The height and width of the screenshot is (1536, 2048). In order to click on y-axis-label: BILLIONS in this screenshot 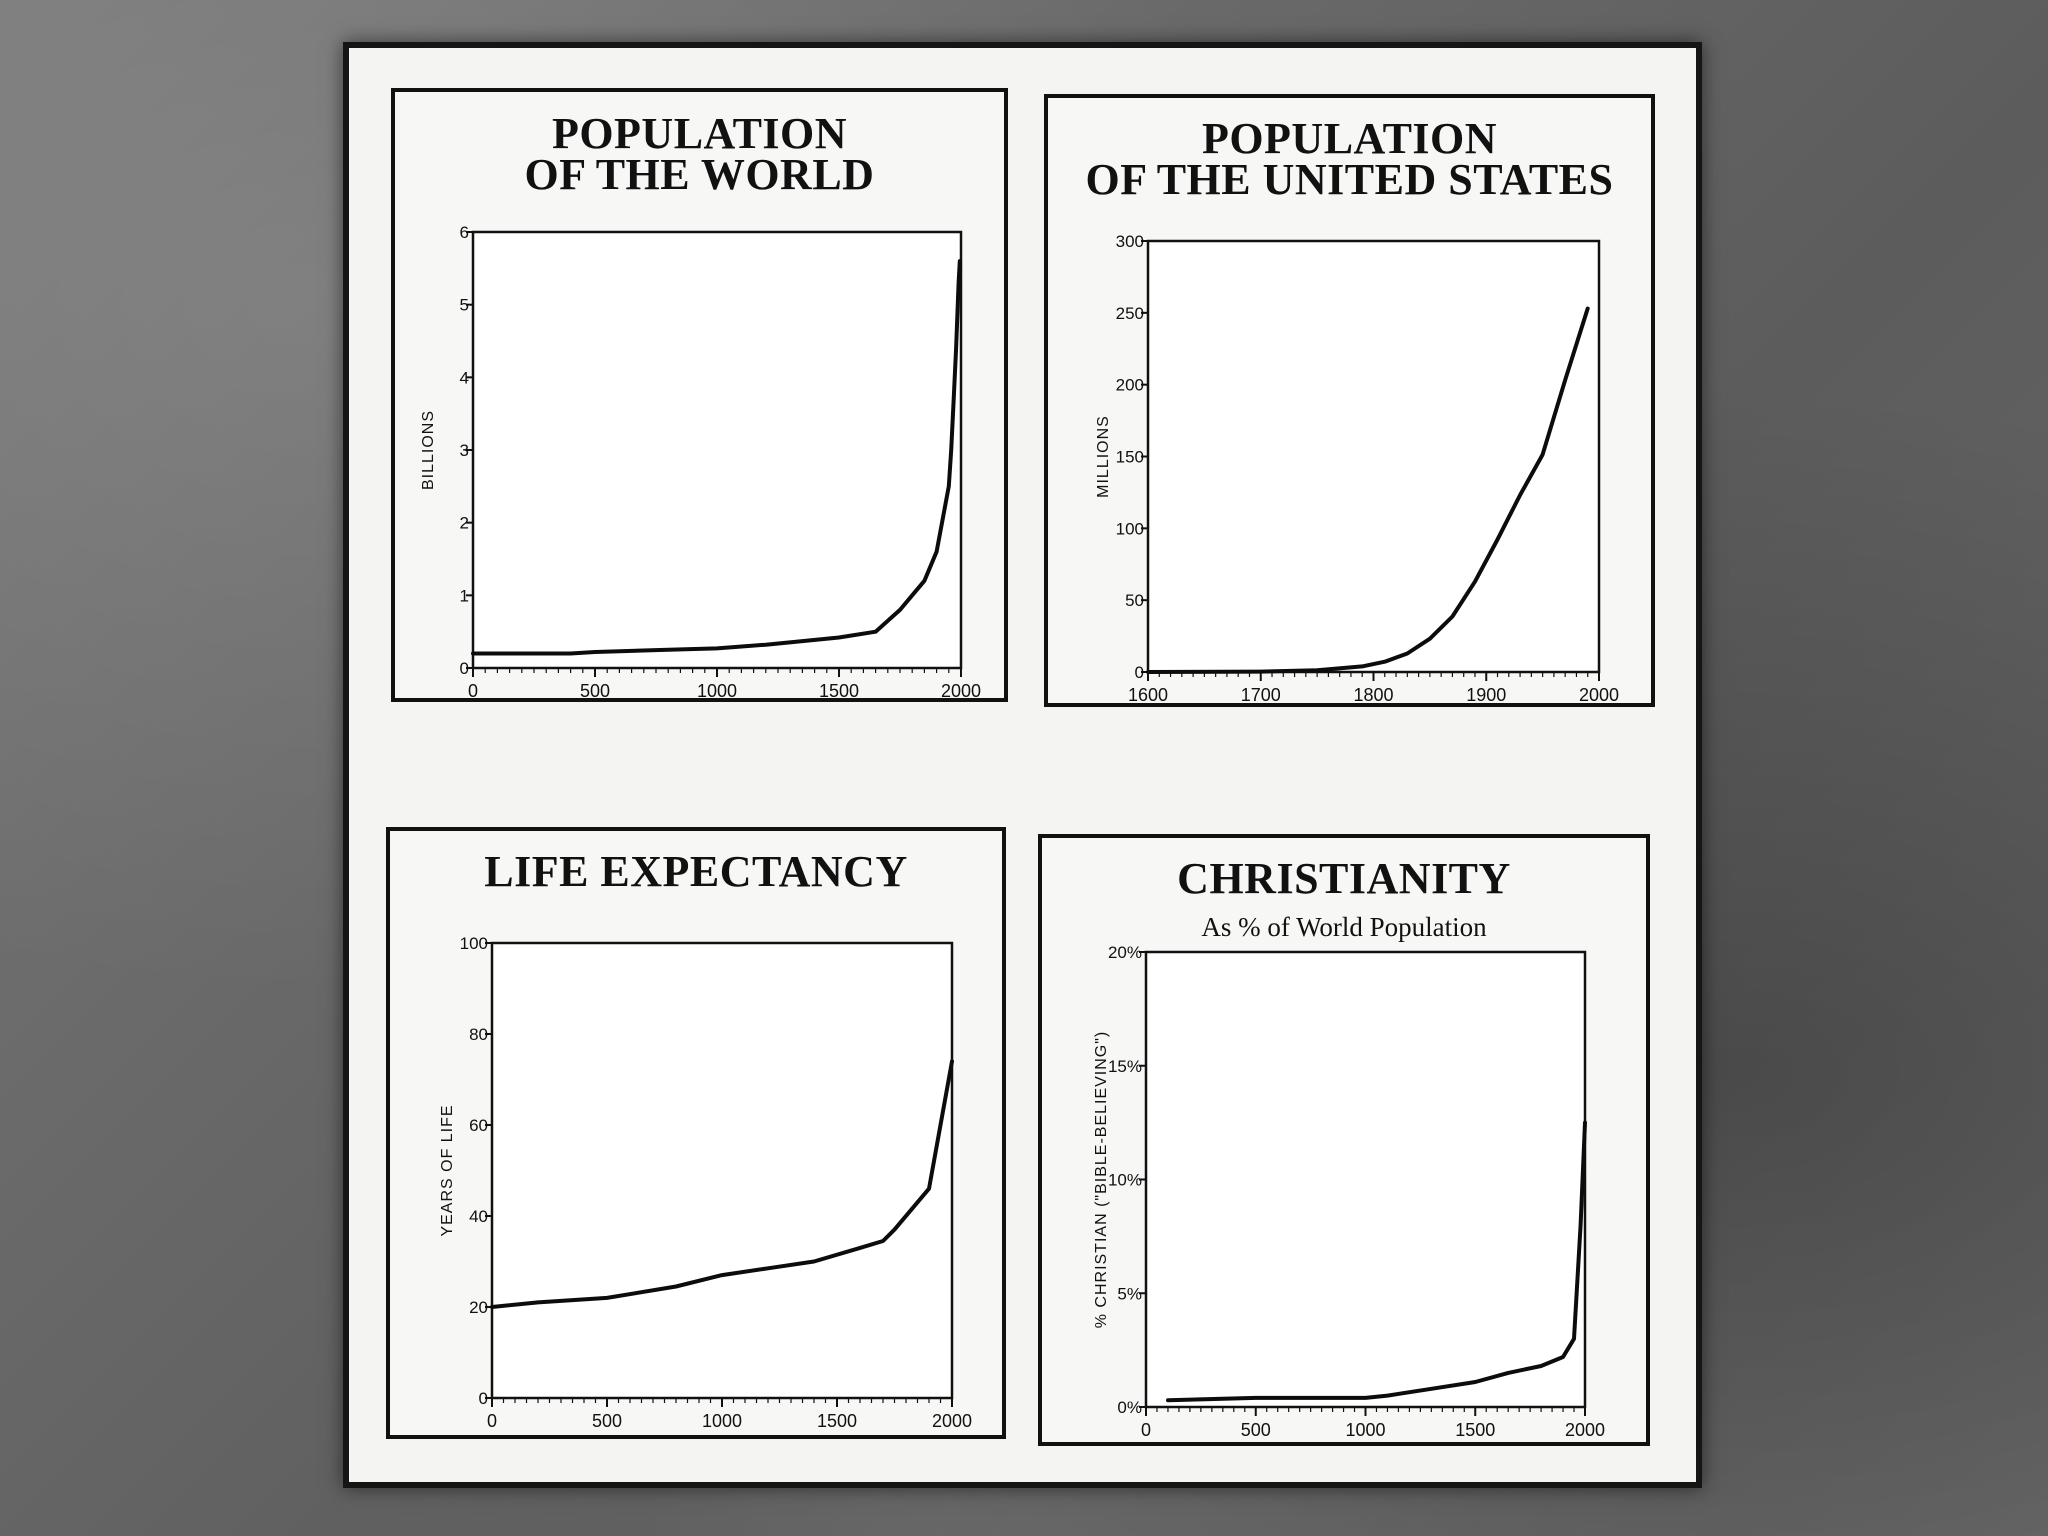, I will do `click(428, 450)`.